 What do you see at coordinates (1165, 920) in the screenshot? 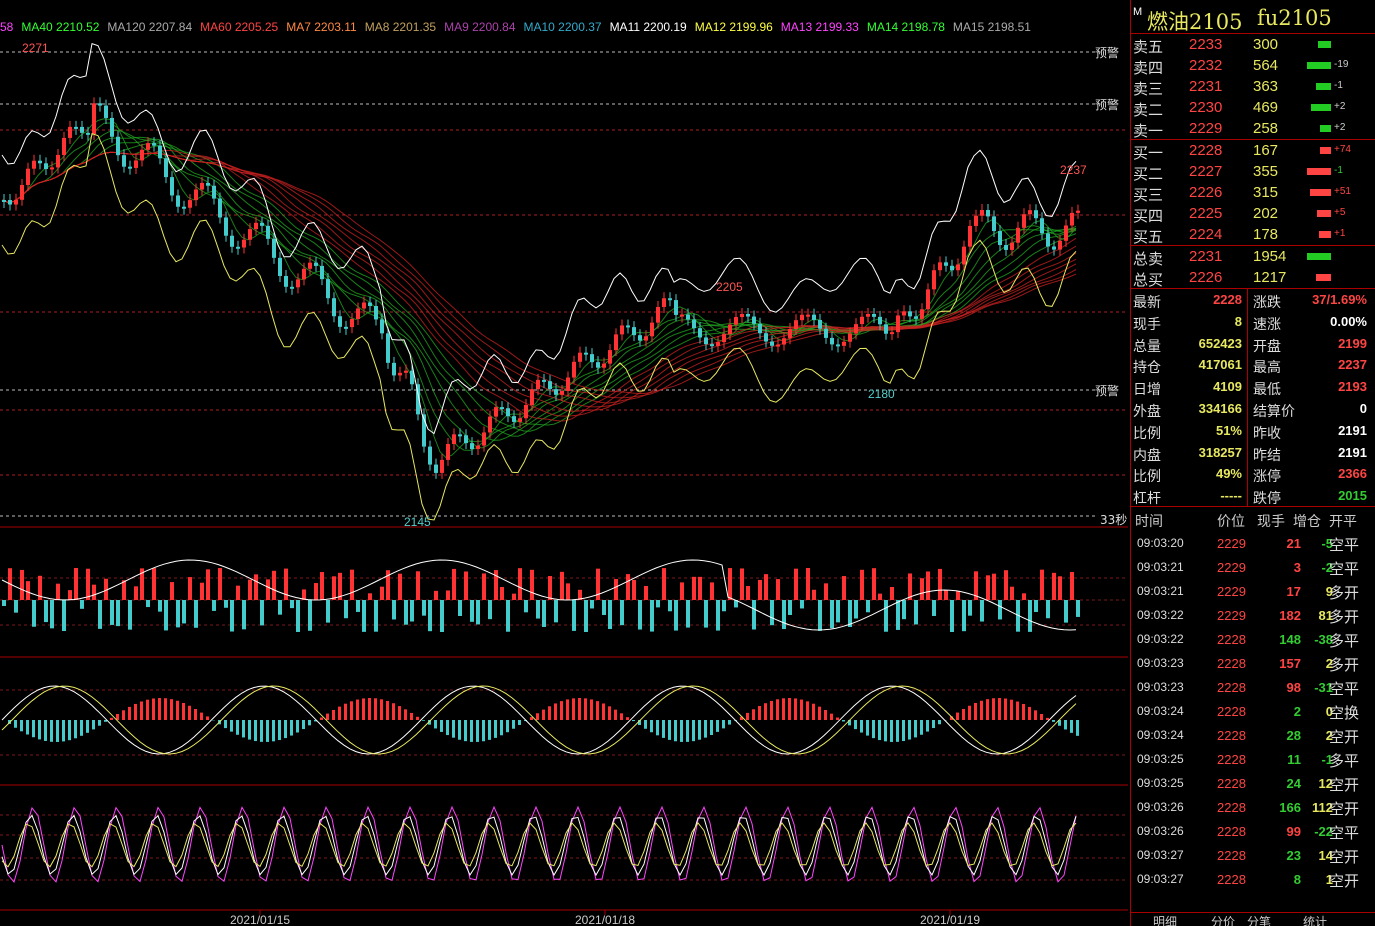
I see `tab-detail: 明细` at bounding box center [1165, 920].